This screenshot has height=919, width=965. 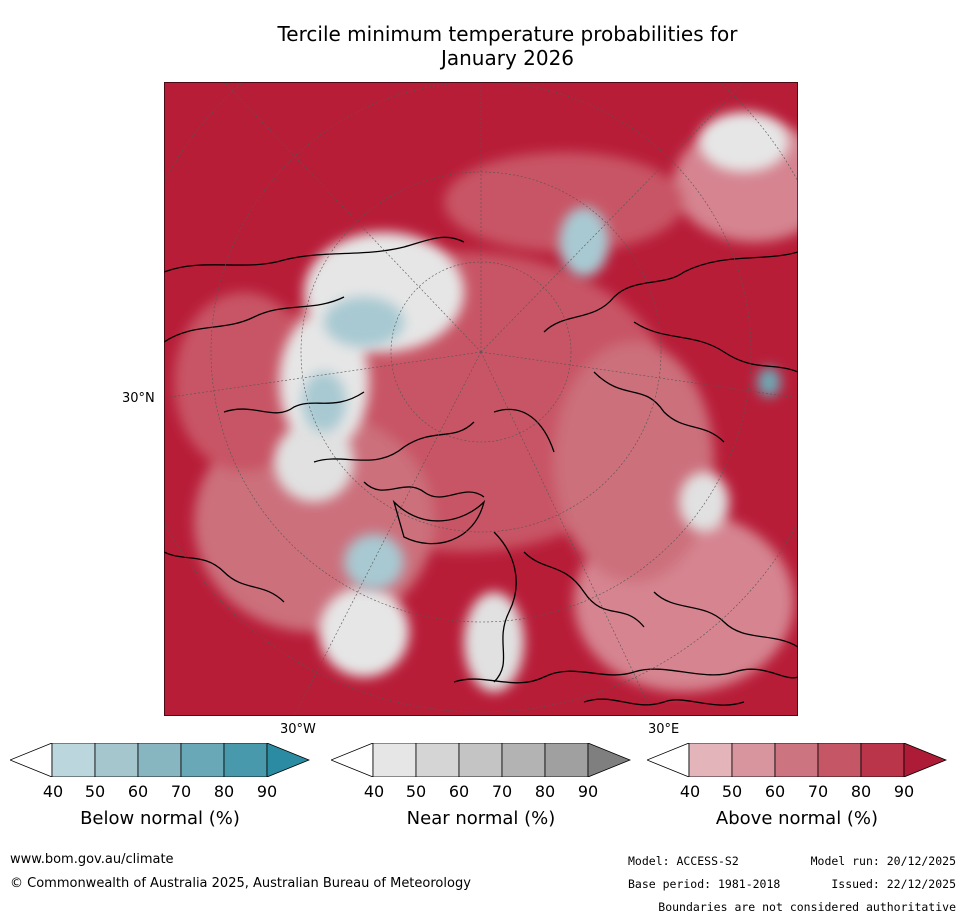 I want to click on title-line-2: January 2026, so click(x=507, y=58).